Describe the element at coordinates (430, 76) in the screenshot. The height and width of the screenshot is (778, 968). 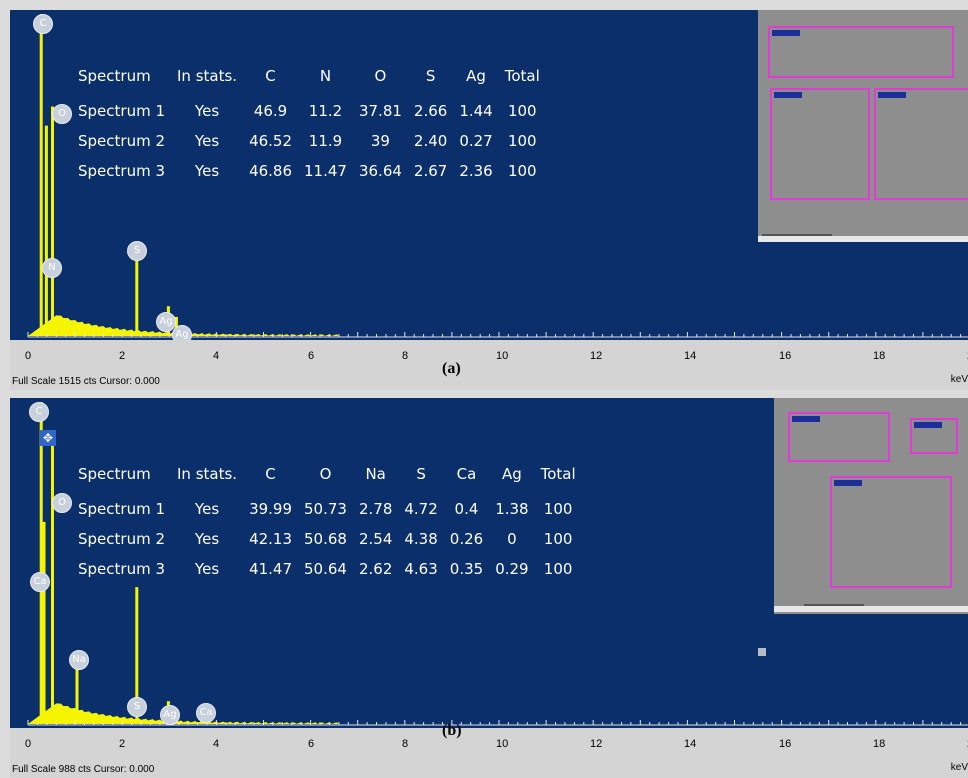
I see `column-header: S` at that location.